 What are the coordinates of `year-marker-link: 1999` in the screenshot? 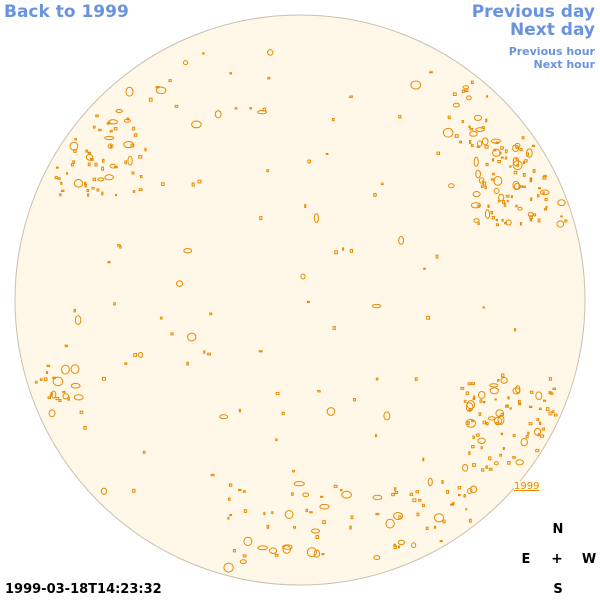 It's located at (527, 486).